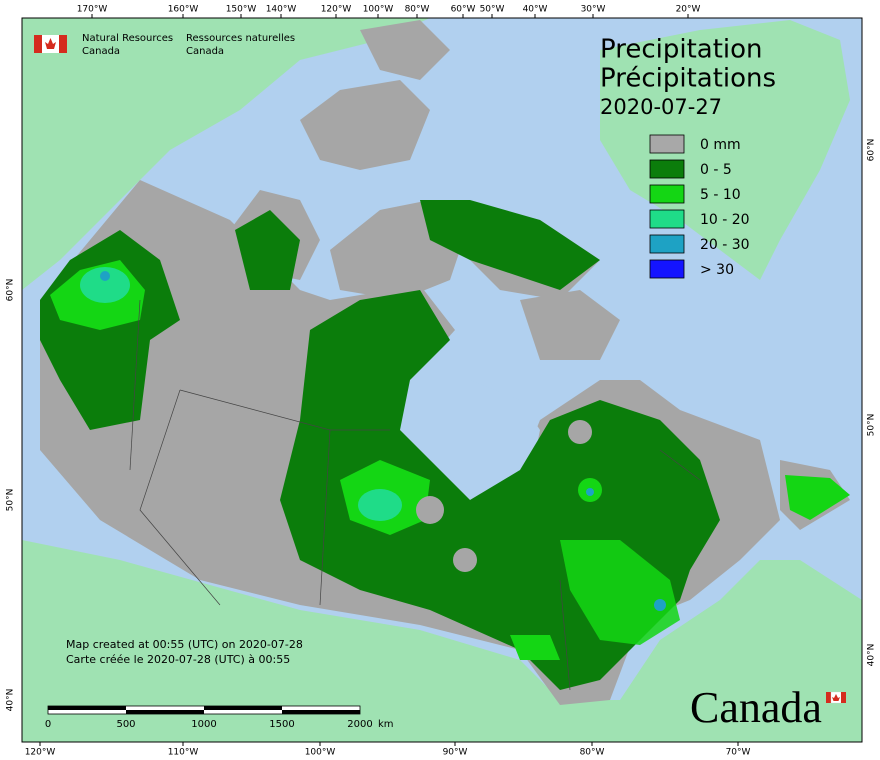 The image size is (880, 760). Describe the element at coordinates (465, 435) in the screenshot. I see `hudson-bay` at that location.